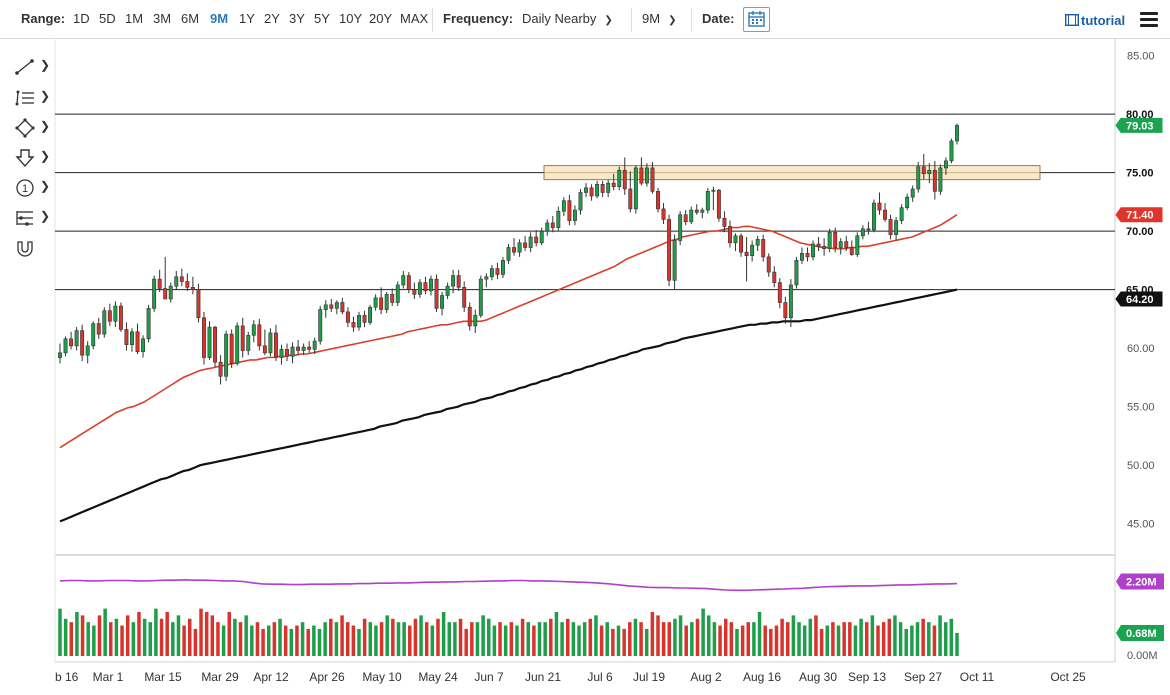 The image size is (1170, 695). I want to click on trendline-tool: ❯, so click(30, 67).